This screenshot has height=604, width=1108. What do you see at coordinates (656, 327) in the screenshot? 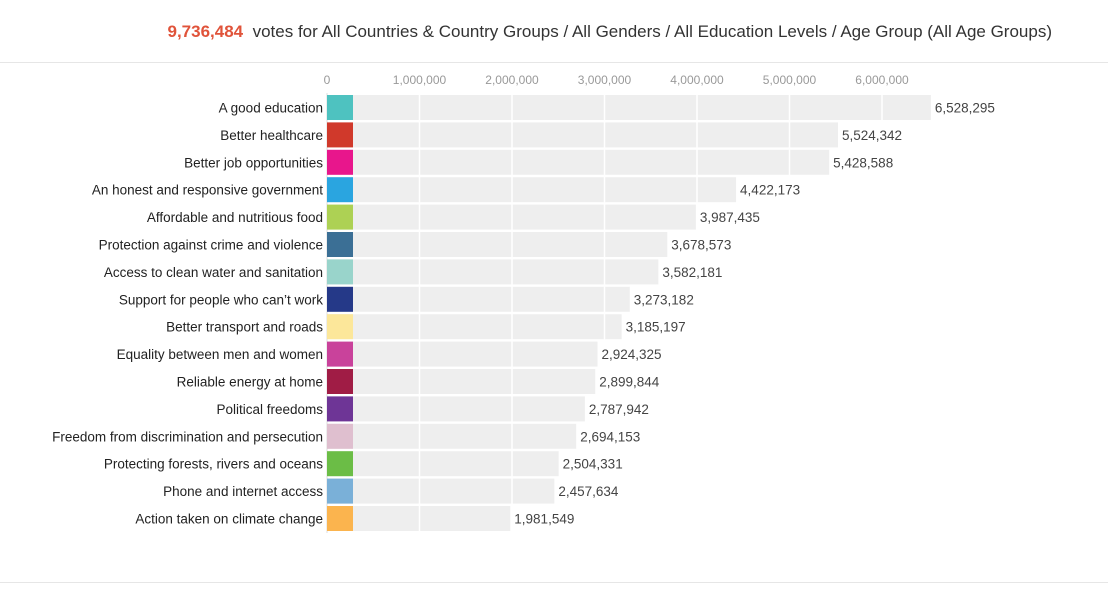
I see `value-label: 3,185,197` at bounding box center [656, 327].